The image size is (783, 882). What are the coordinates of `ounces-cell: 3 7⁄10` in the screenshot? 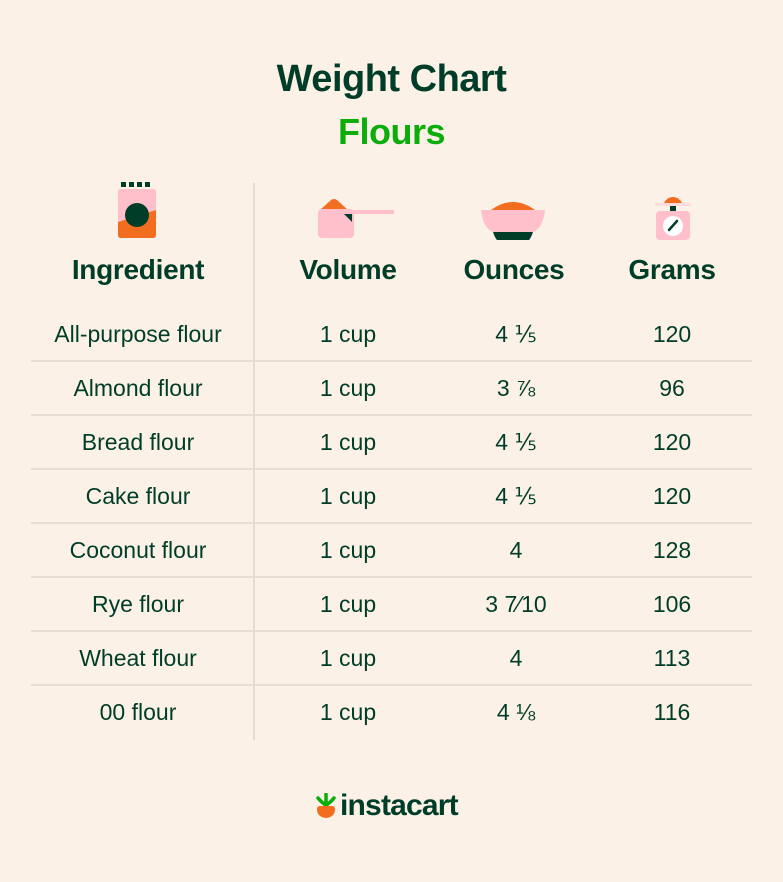 It's located at (516, 604).